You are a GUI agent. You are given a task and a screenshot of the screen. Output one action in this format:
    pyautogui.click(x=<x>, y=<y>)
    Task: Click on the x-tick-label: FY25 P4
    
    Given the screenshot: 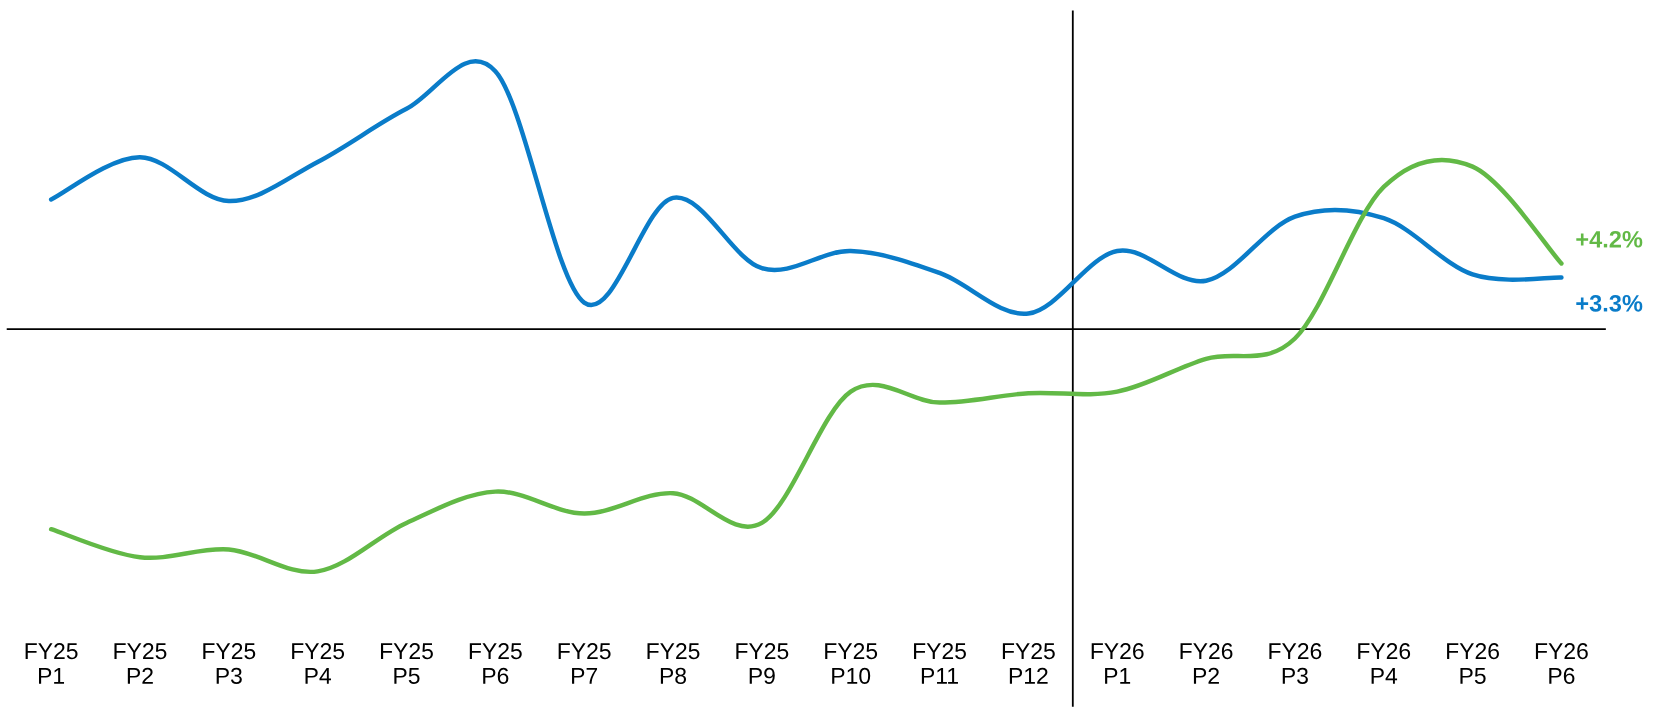 What is the action you would take?
    pyautogui.click(x=318, y=663)
    